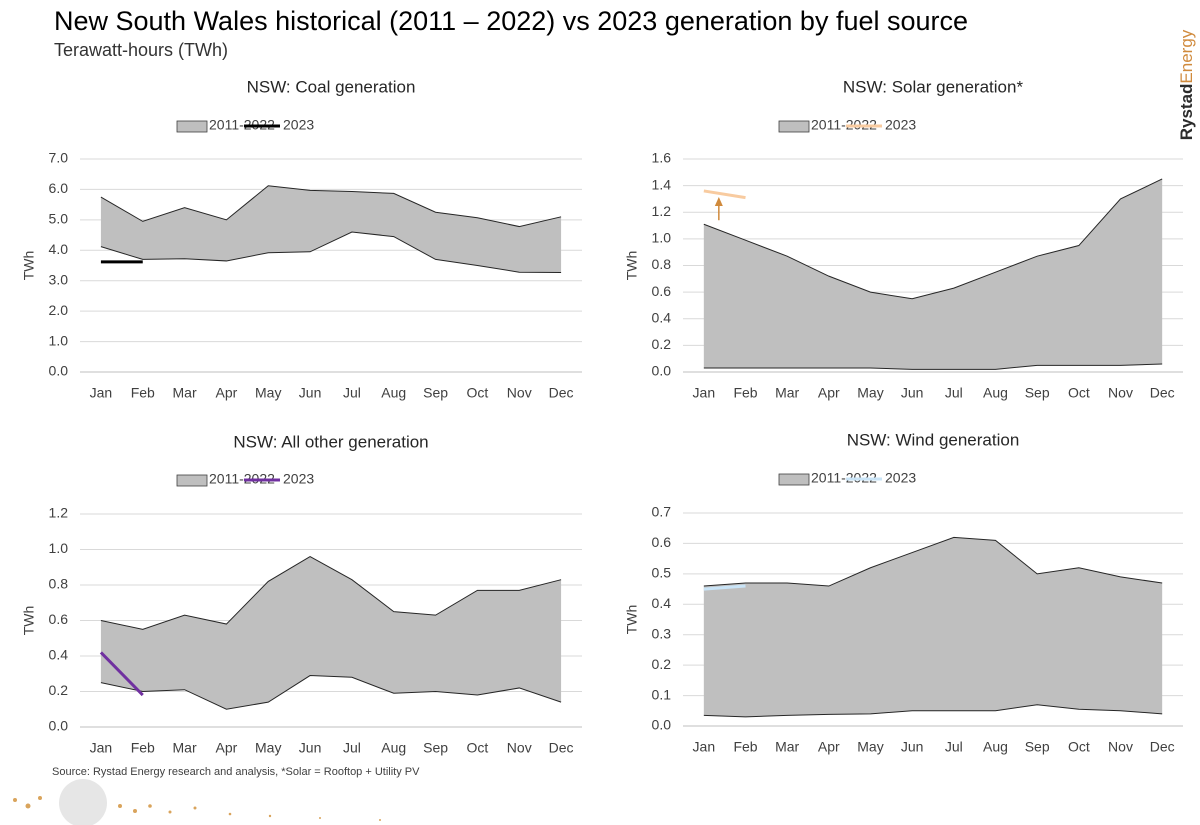 This screenshot has width=1200, height=825. What do you see at coordinates (933, 439) in the screenshot?
I see `chart-title: NSW: Wind generation` at bounding box center [933, 439].